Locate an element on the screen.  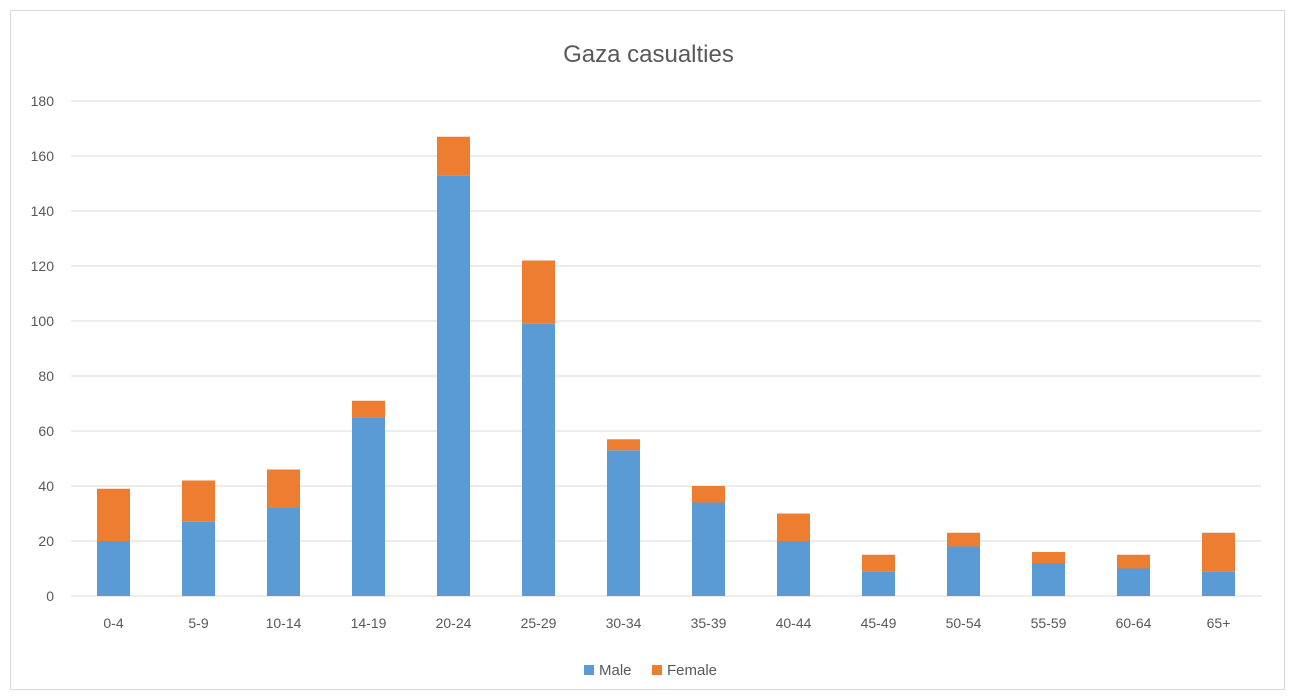
legend-label-male: Male is located at coordinates (615, 670).